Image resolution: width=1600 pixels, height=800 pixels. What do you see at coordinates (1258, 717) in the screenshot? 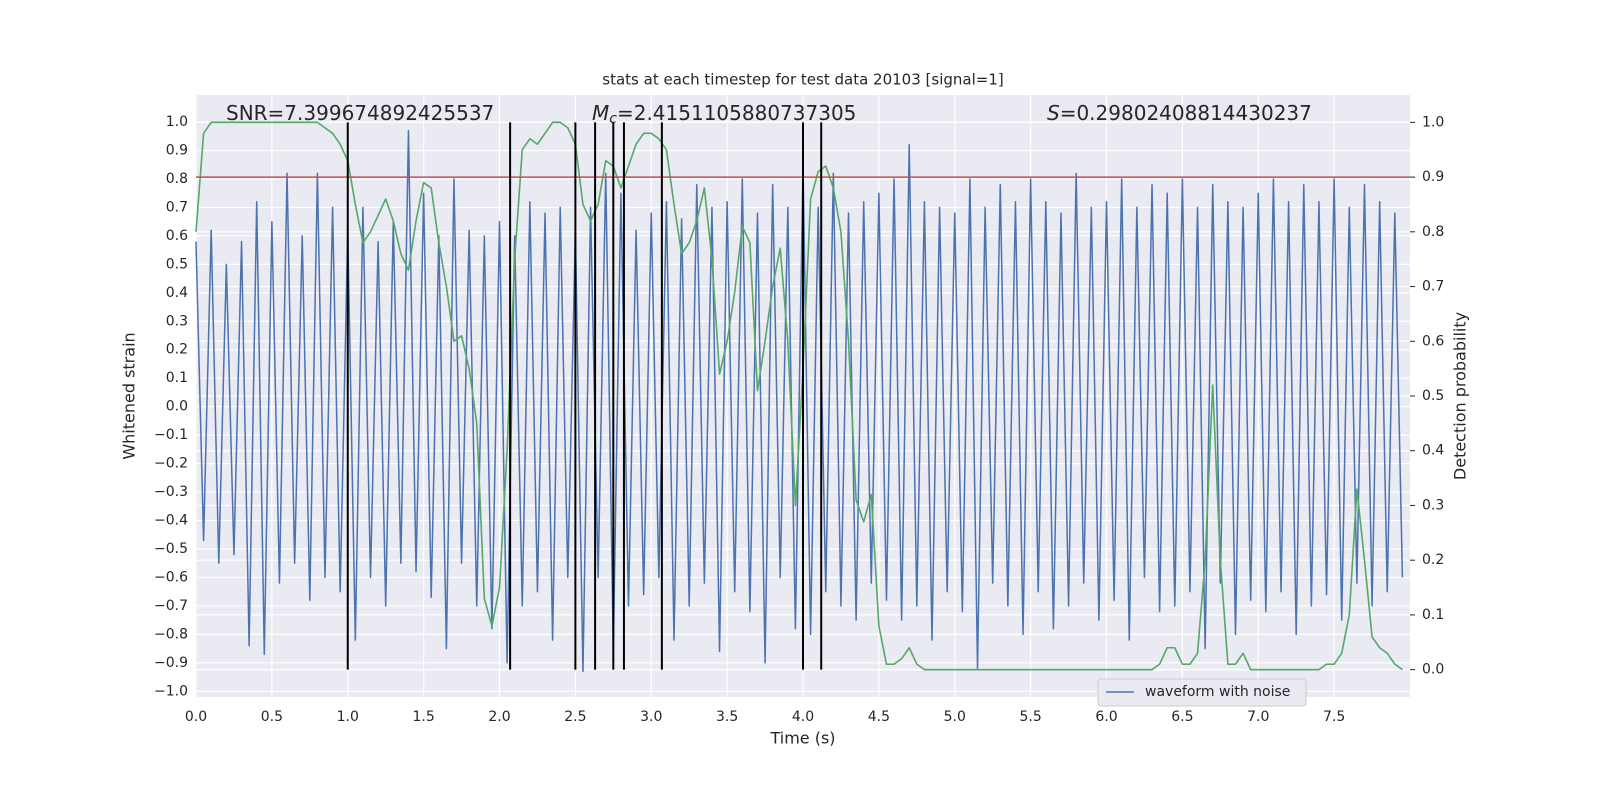
I see `x-tick-label: 7.0` at bounding box center [1258, 717].